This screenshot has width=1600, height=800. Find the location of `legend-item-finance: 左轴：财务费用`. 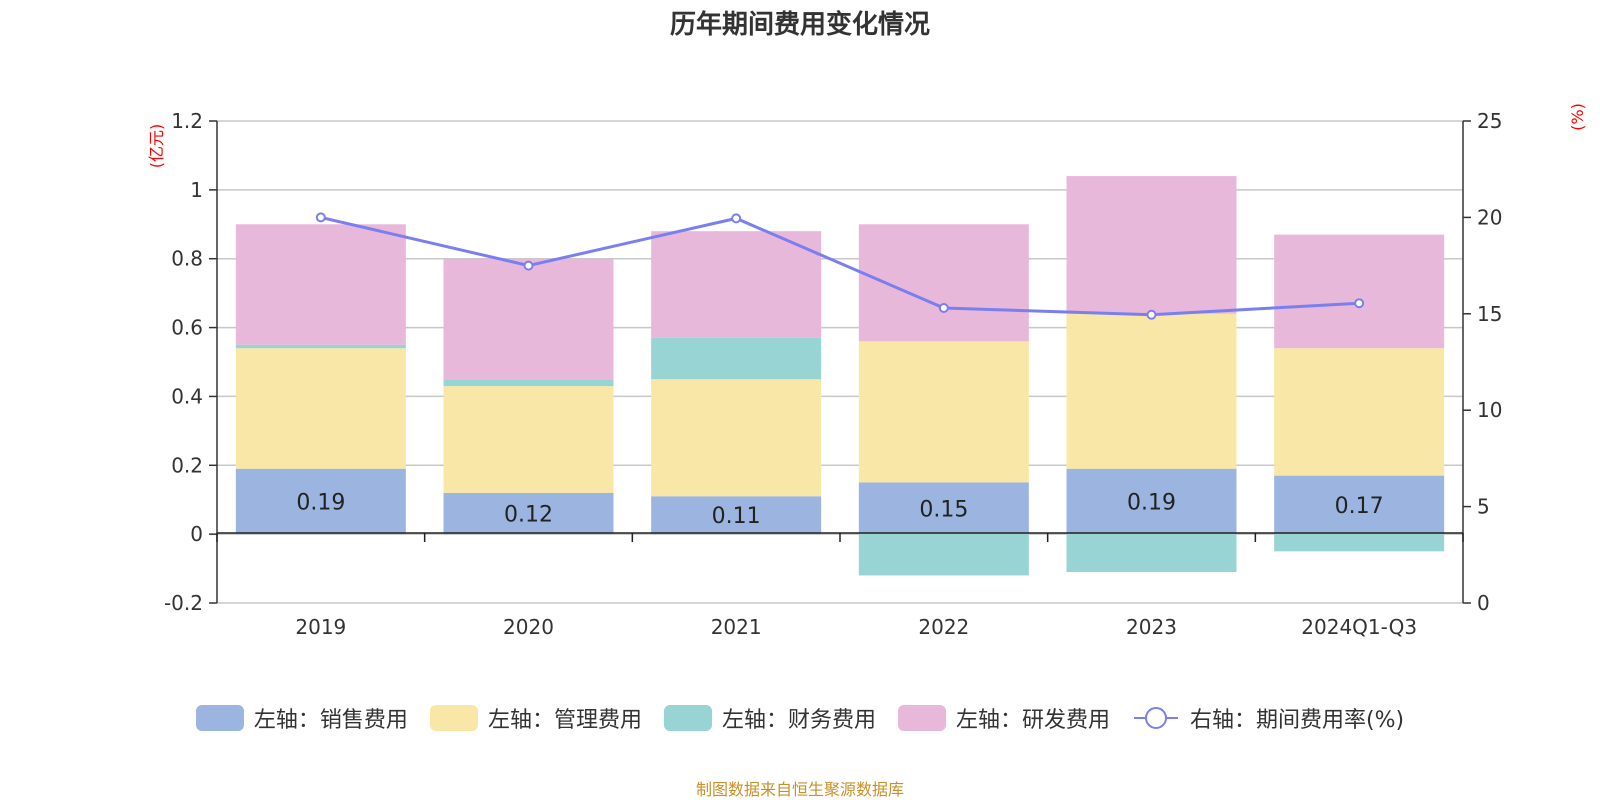

legend-item-finance: 左轴：财务费用 is located at coordinates (769, 718).